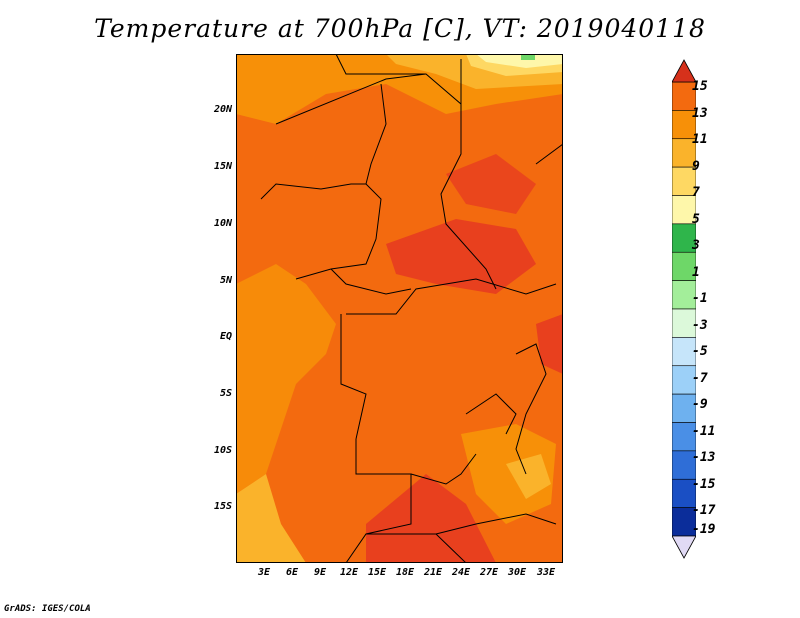 The width and height of the screenshot is (800, 618). What do you see at coordinates (225, 280) in the screenshot?
I see `lat-label: 5N` at bounding box center [225, 280].